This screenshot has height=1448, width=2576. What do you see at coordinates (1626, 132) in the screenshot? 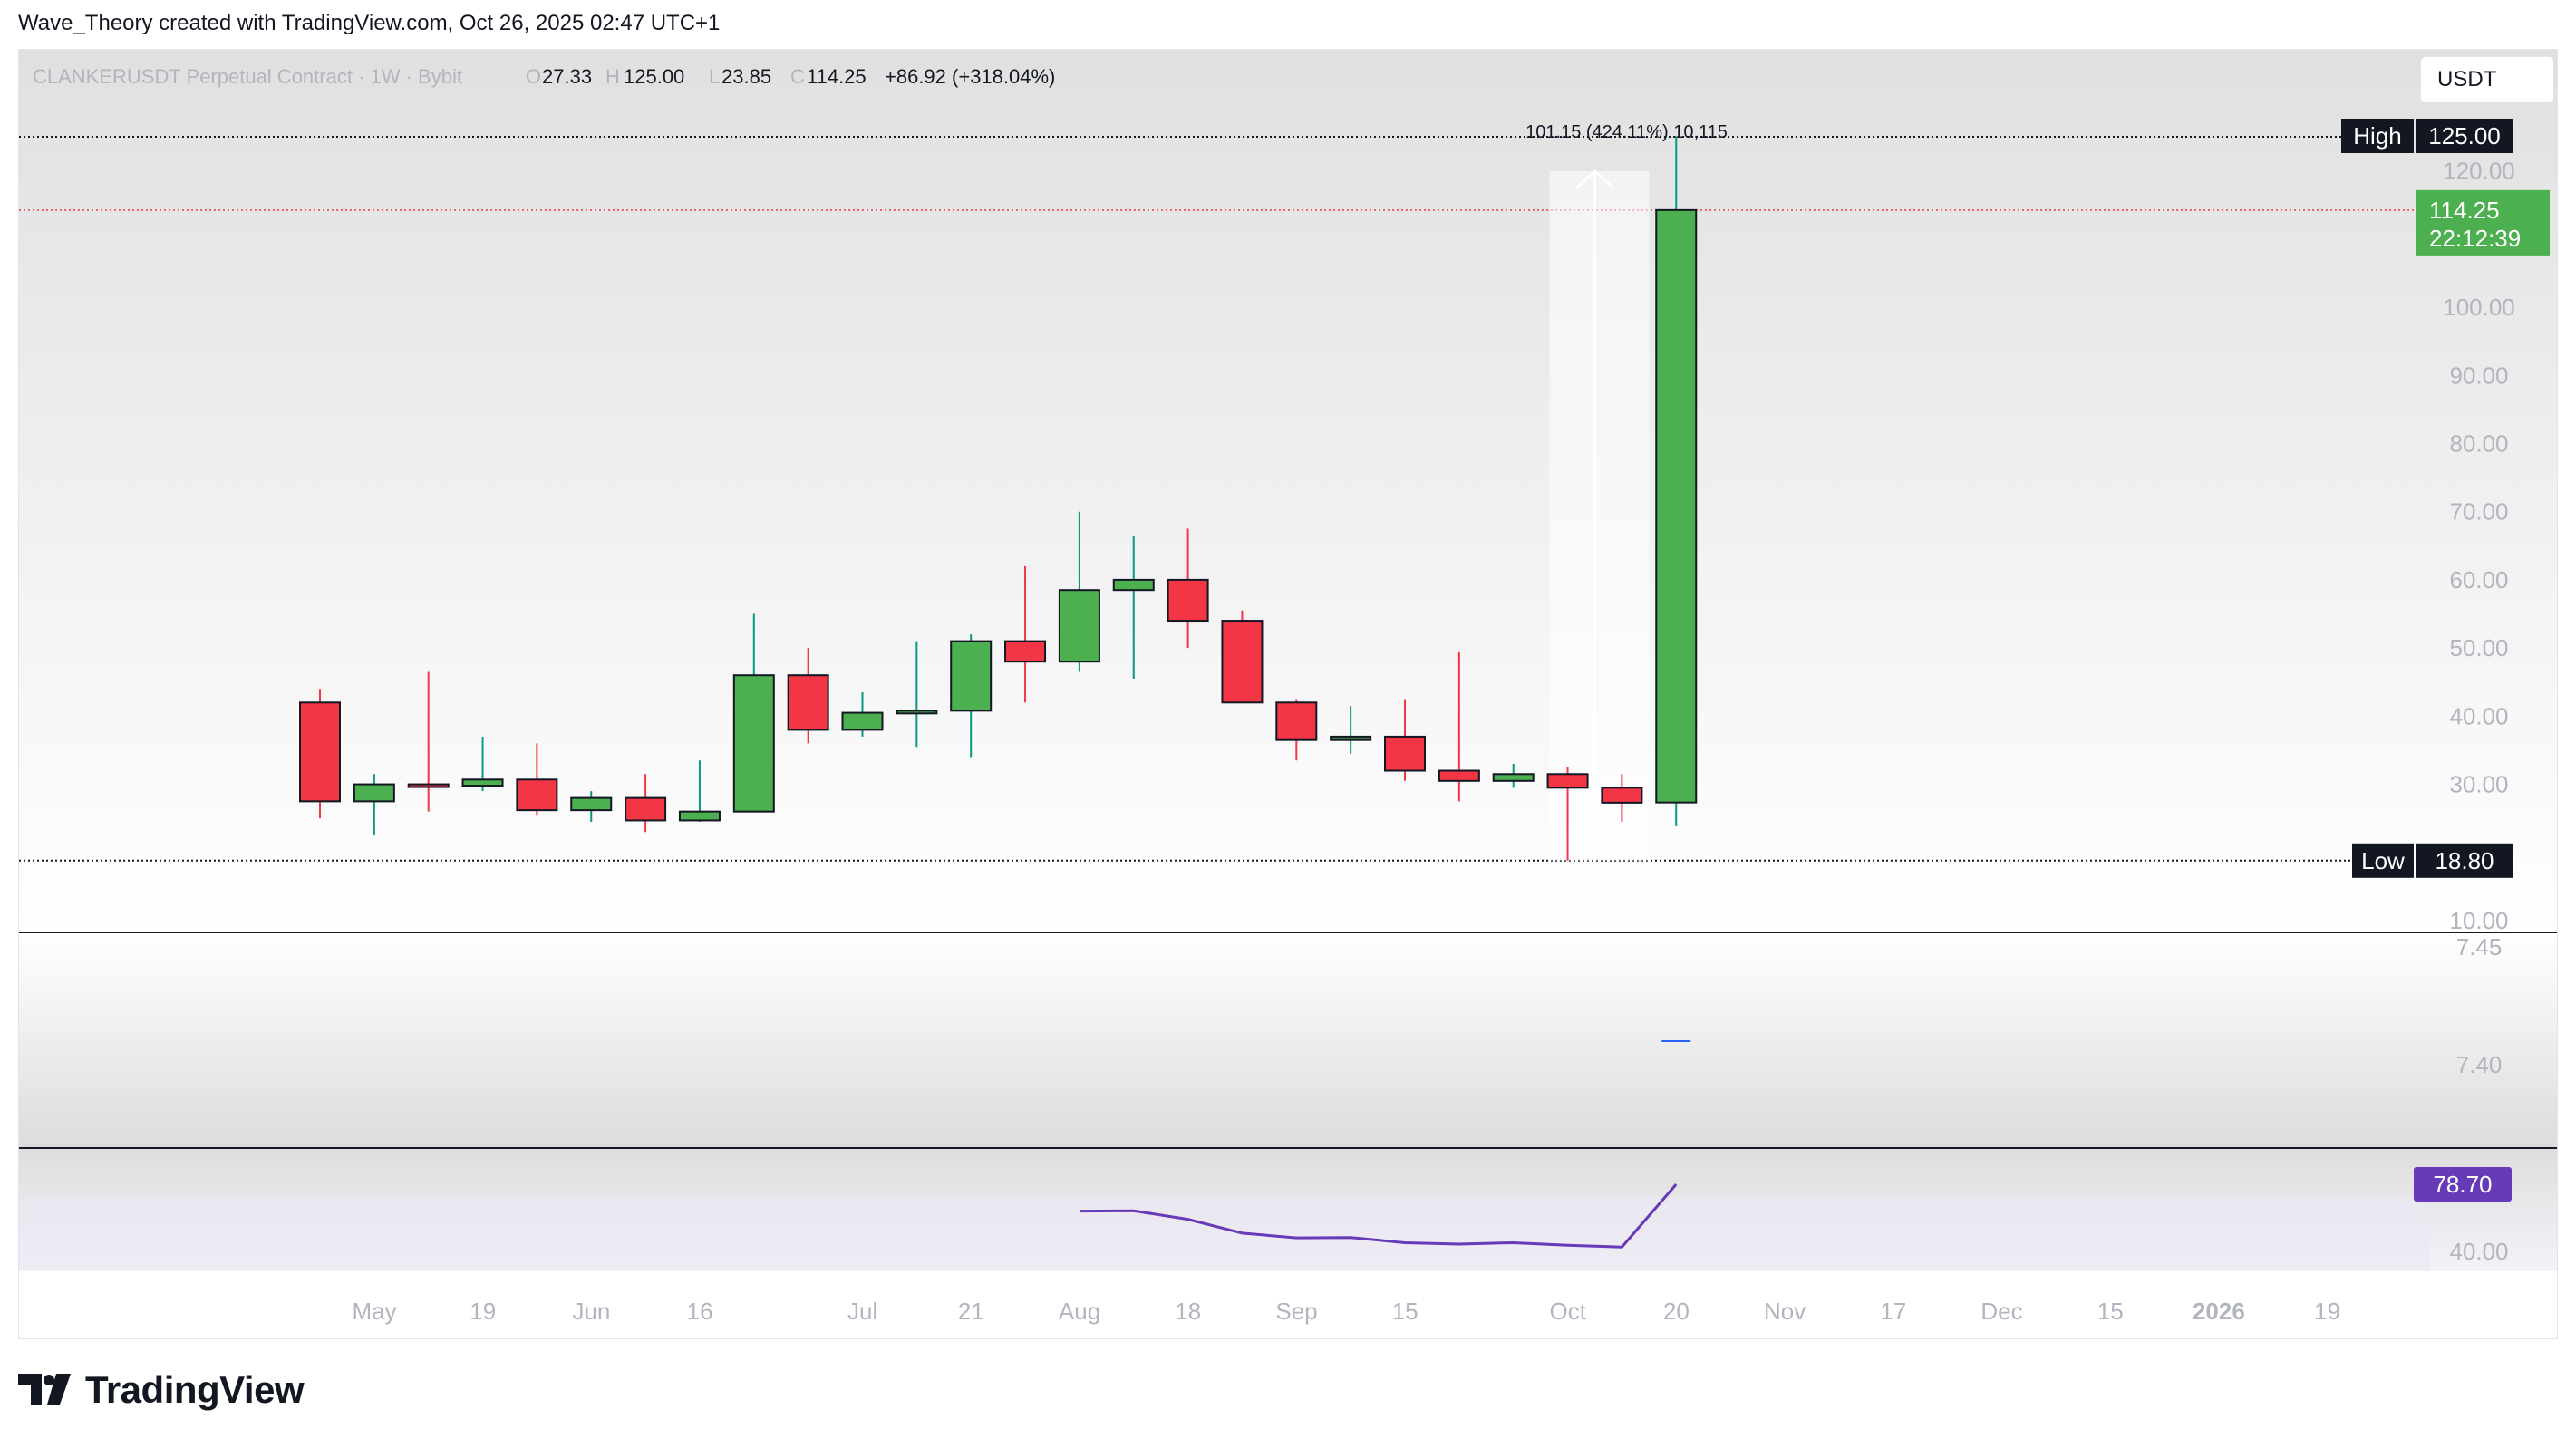
I see `measure-label: 101.15 (424.11%) 10,115` at bounding box center [1626, 132].